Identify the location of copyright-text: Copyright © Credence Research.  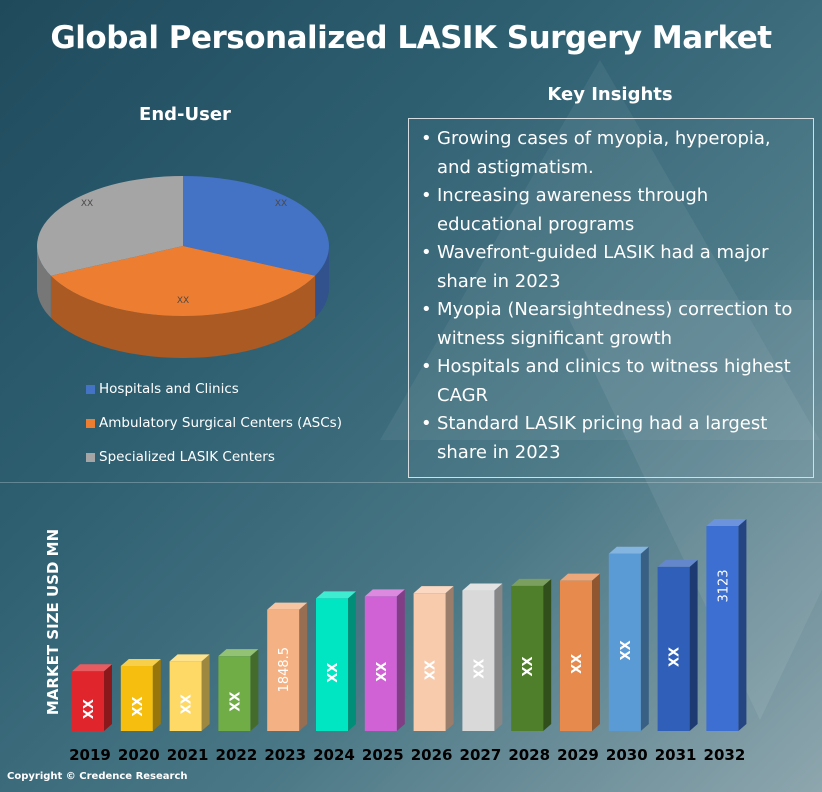
(97, 776).